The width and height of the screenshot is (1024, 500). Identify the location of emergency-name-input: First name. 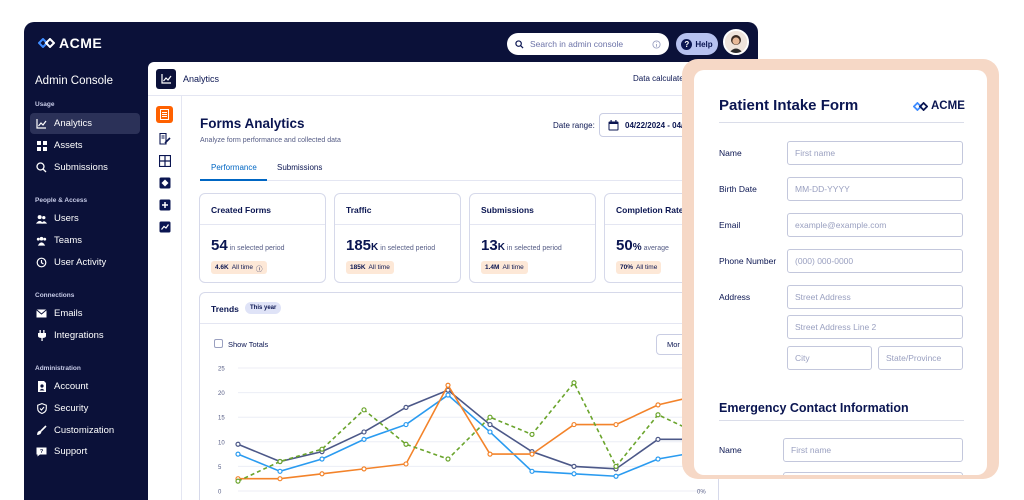
(873, 450).